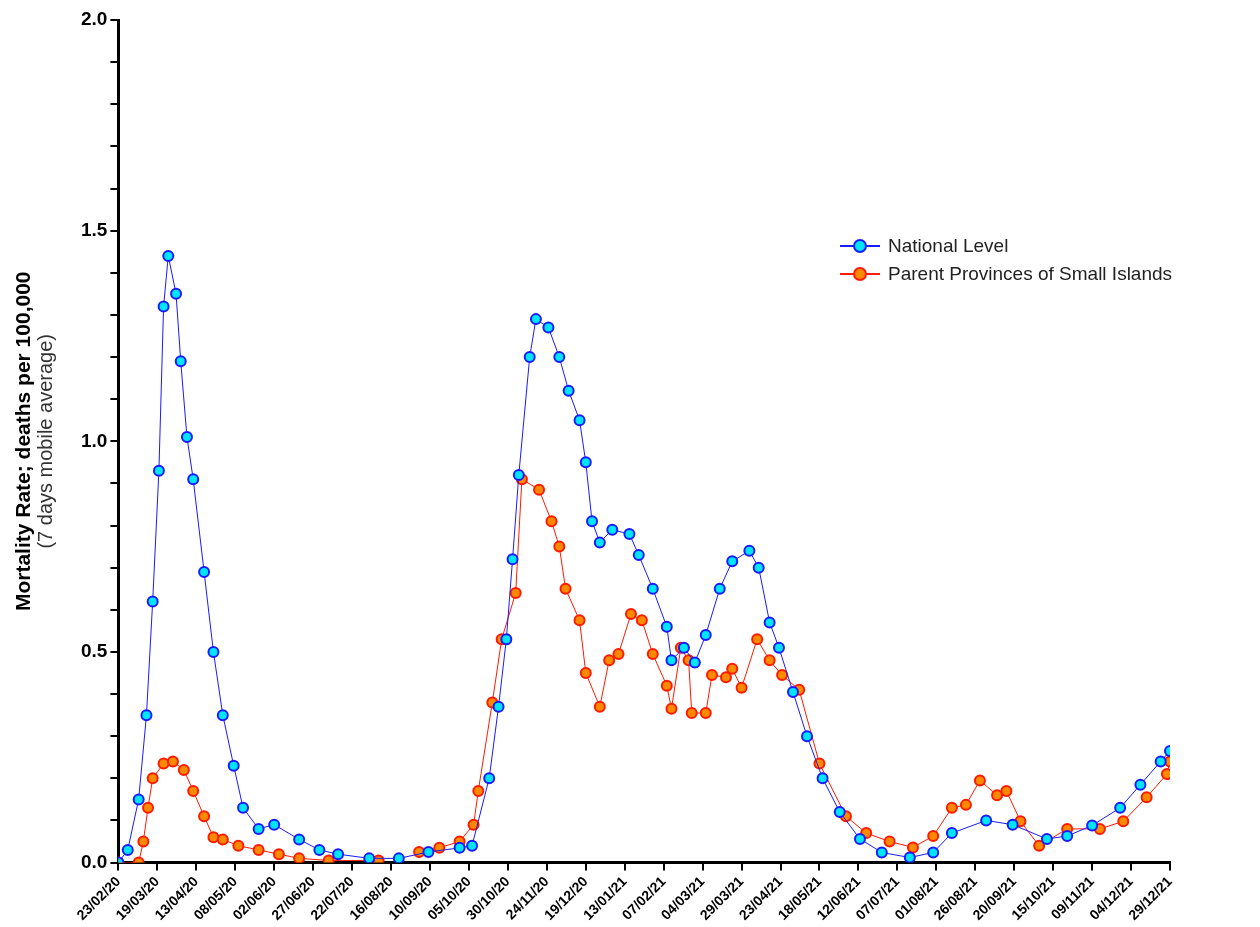  Describe the element at coordinates (94, 651) in the screenshot. I see `y-tick-label: 0.5` at that location.